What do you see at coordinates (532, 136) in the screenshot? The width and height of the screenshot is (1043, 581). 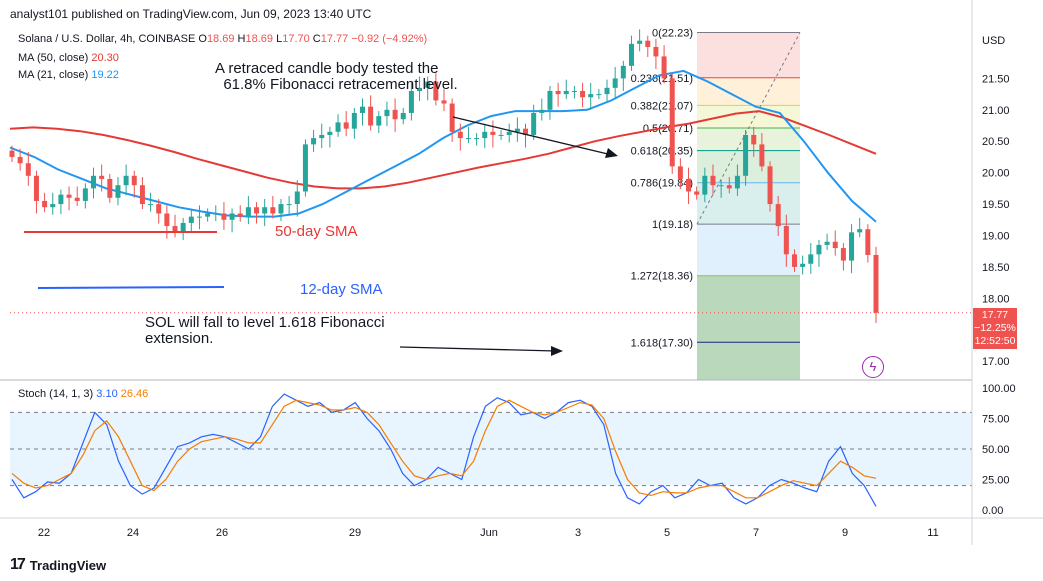 I see `retrace-arrow` at bounding box center [532, 136].